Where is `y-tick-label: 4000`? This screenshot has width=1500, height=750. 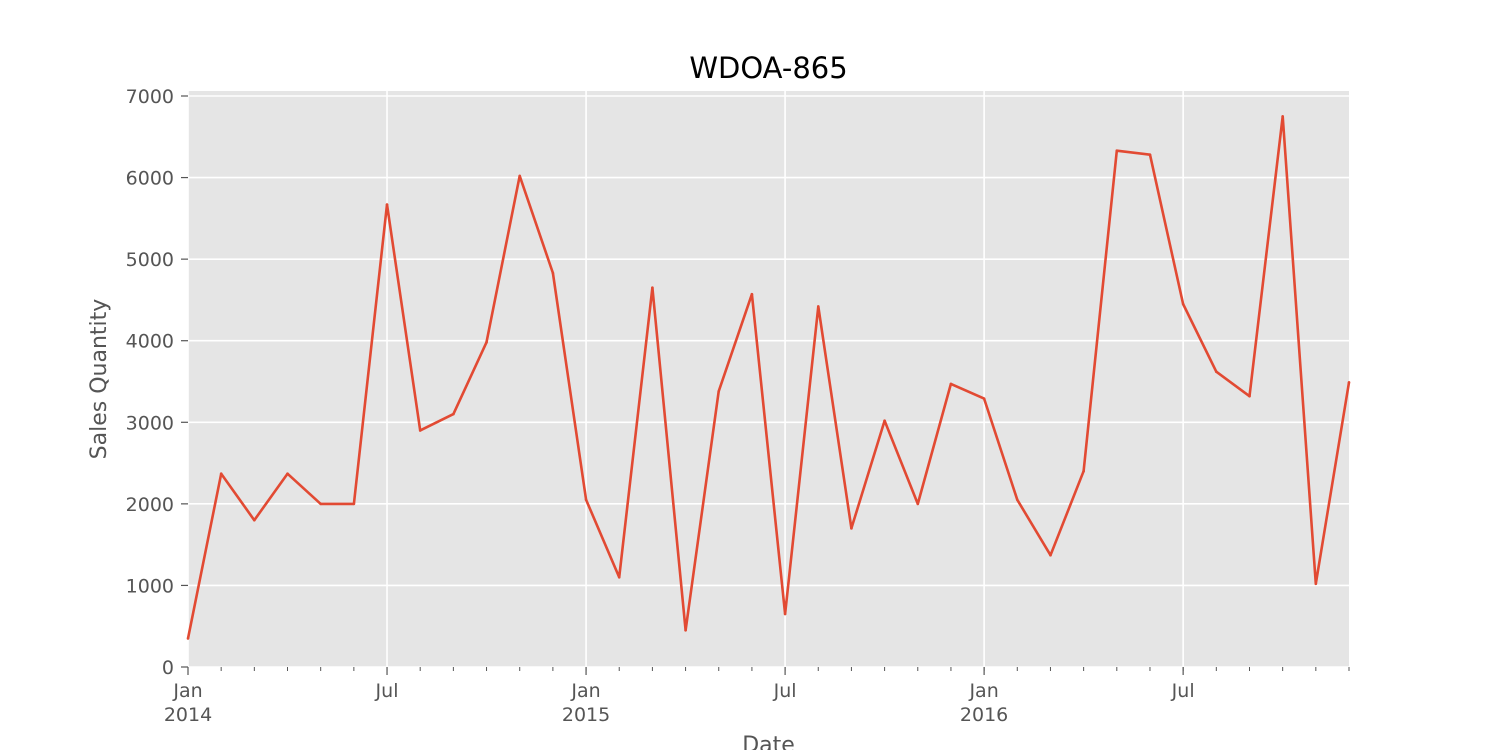
y-tick-label: 4000 is located at coordinates (150, 342).